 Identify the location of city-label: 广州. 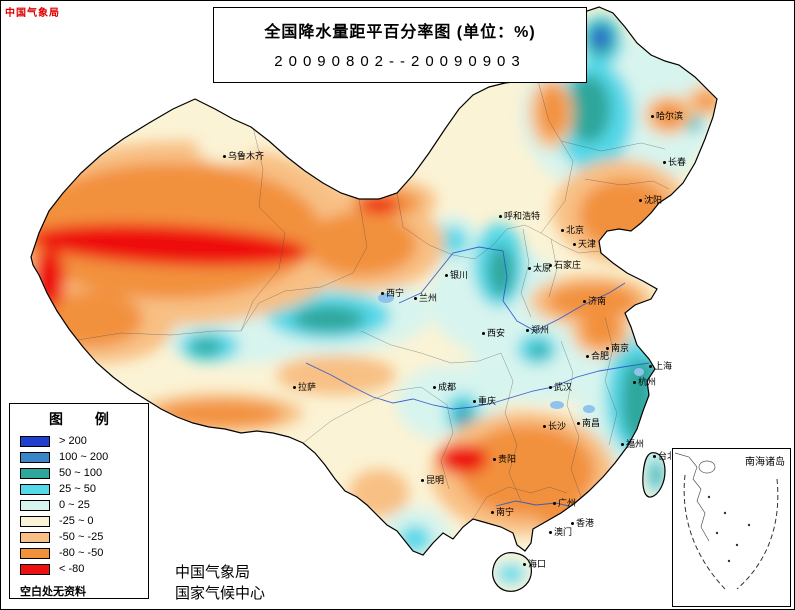
(564, 503).